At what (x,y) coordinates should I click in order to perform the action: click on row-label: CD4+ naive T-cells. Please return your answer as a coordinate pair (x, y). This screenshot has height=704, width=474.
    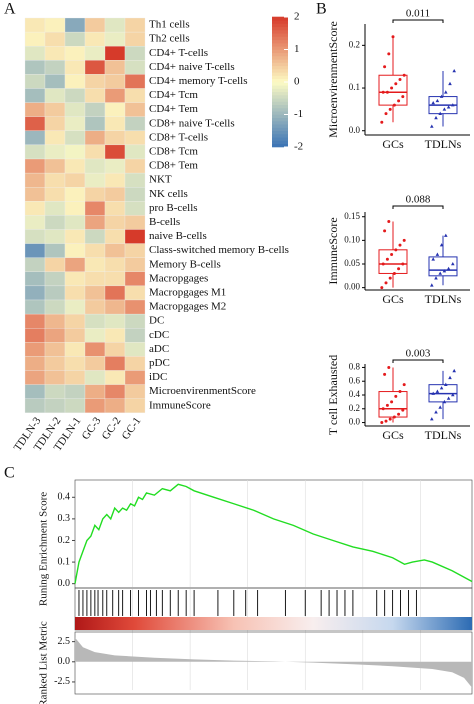
    Looking at the image, I should click on (192, 67).